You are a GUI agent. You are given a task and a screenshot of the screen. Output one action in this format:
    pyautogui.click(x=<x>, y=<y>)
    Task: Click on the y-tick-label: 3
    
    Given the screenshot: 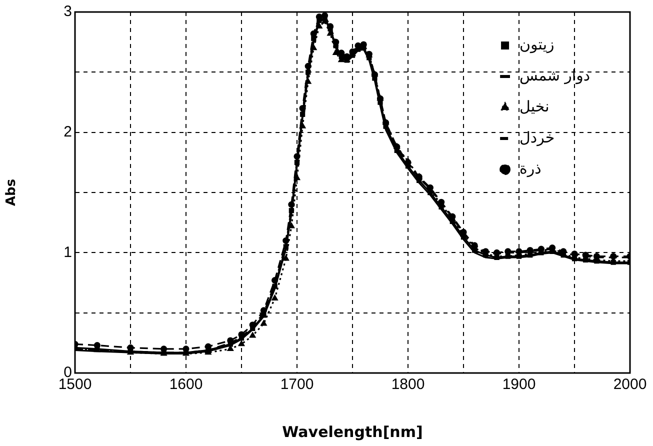 What is the action you would take?
    pyautogui.click(x=68, y=11)
    